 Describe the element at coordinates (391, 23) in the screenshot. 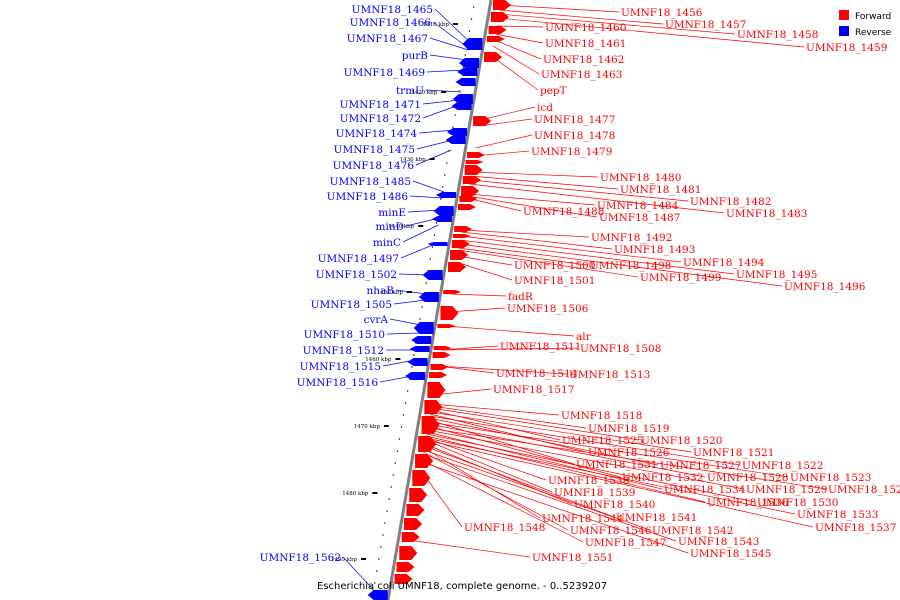

I see `reverse-gene-label: UMNF18_1466` at that location.